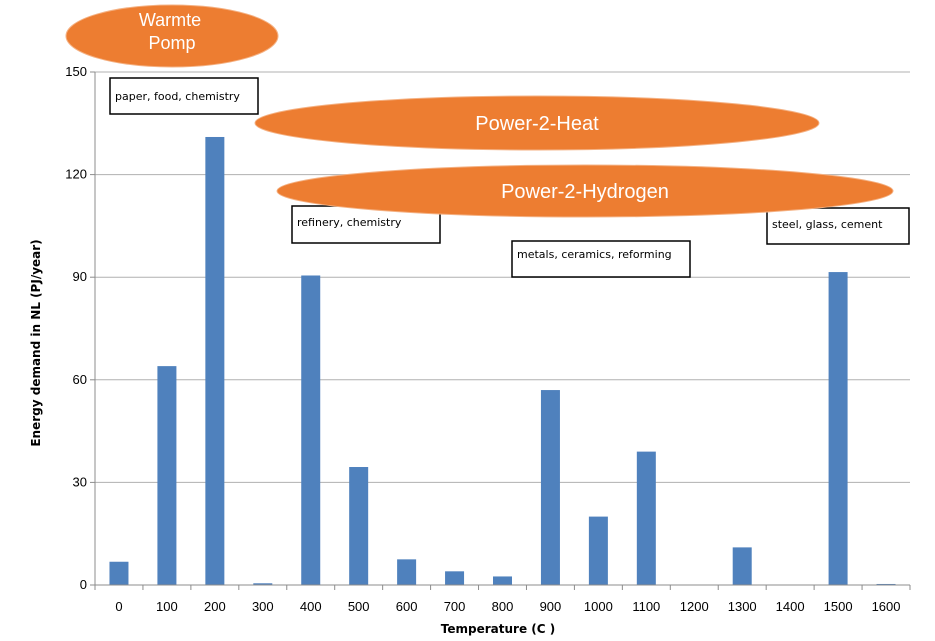 This screenshot has width=935, height=641. Describe the element at coordinates (359, 606) in the screenshot. I see `x-tick-label: 500` at that location.